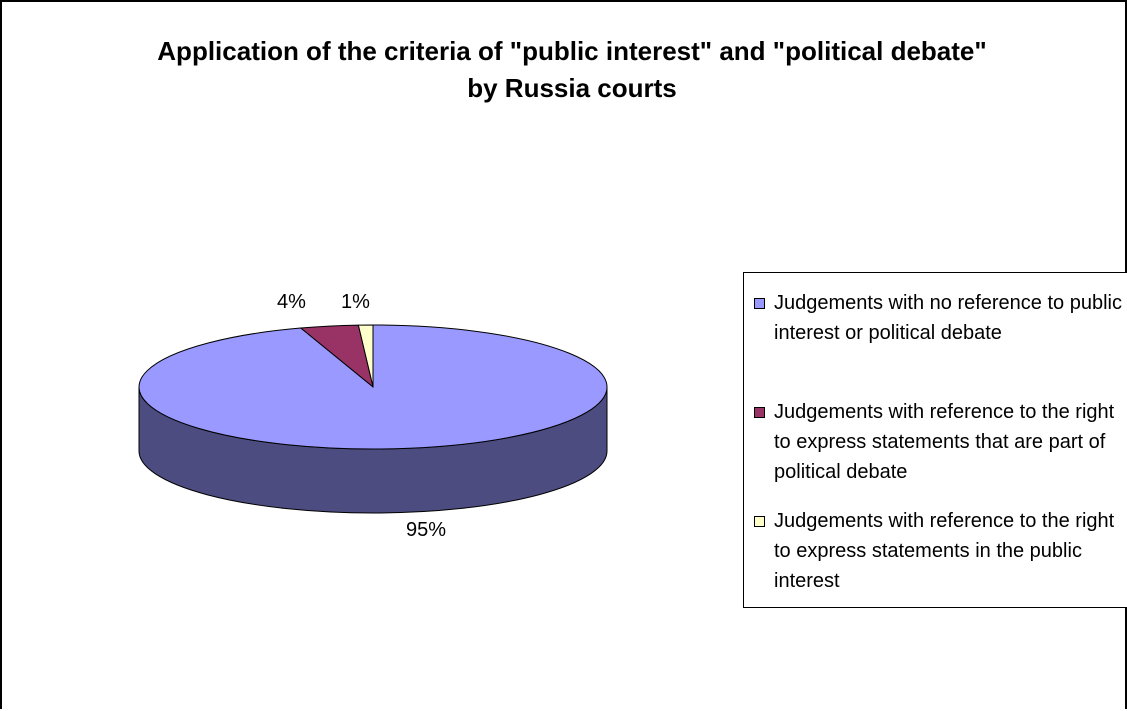  I want to click on data-label-95: 95%, so click(426, 530).